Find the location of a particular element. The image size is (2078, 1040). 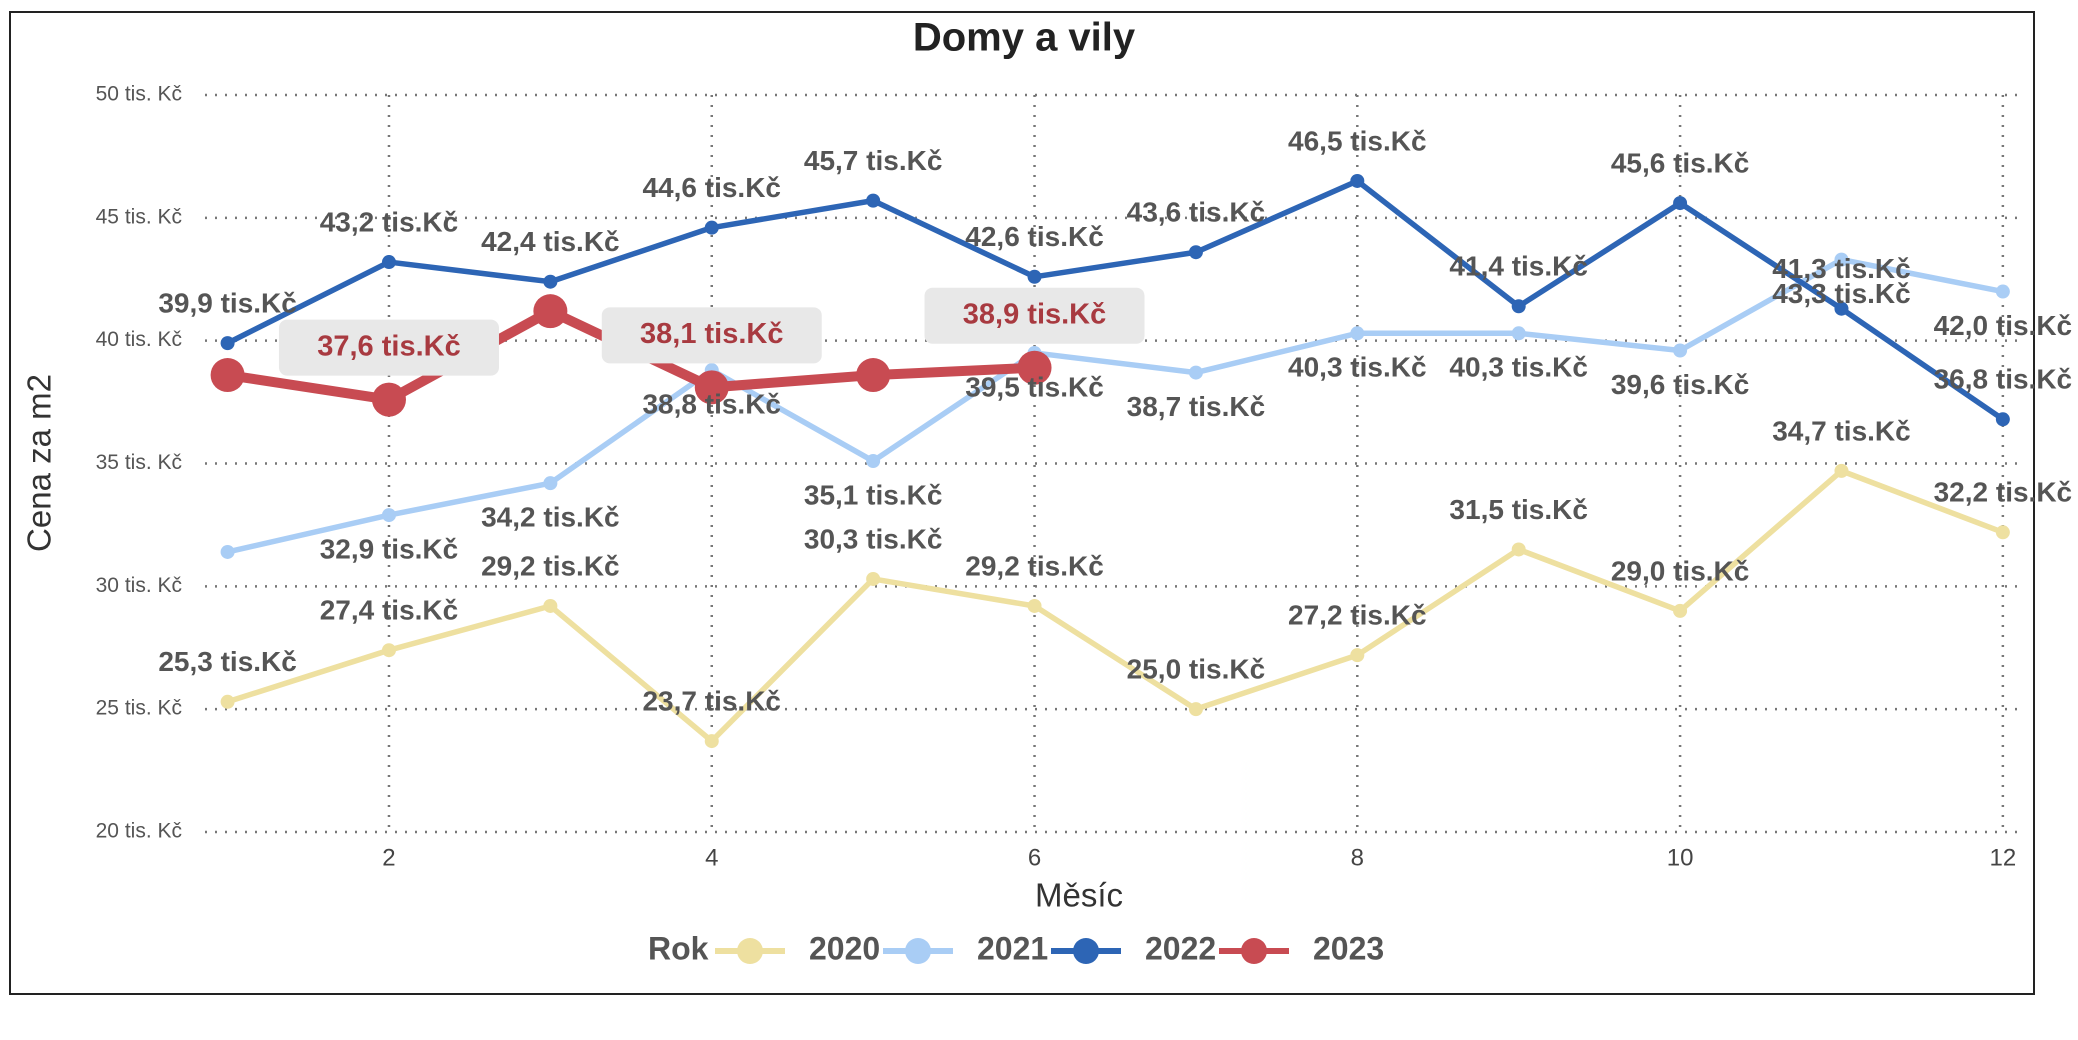

data-label: 27,4 tis.Kč is located at coordinates (389, 610).